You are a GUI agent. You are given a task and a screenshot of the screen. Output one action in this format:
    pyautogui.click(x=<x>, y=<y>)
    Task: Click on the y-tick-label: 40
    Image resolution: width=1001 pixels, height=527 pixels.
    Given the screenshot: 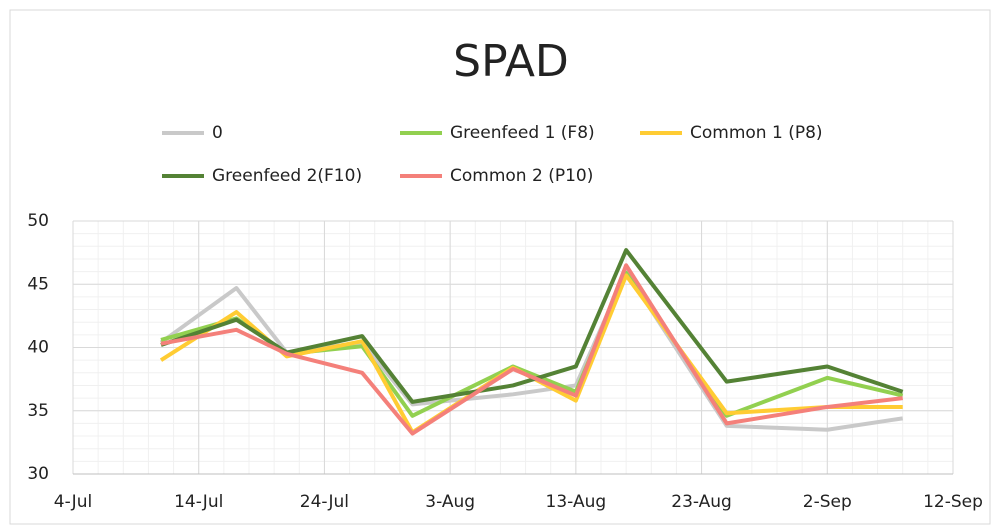 What is the action you would take?
    pyautogui.click(x=38, y=348)
    